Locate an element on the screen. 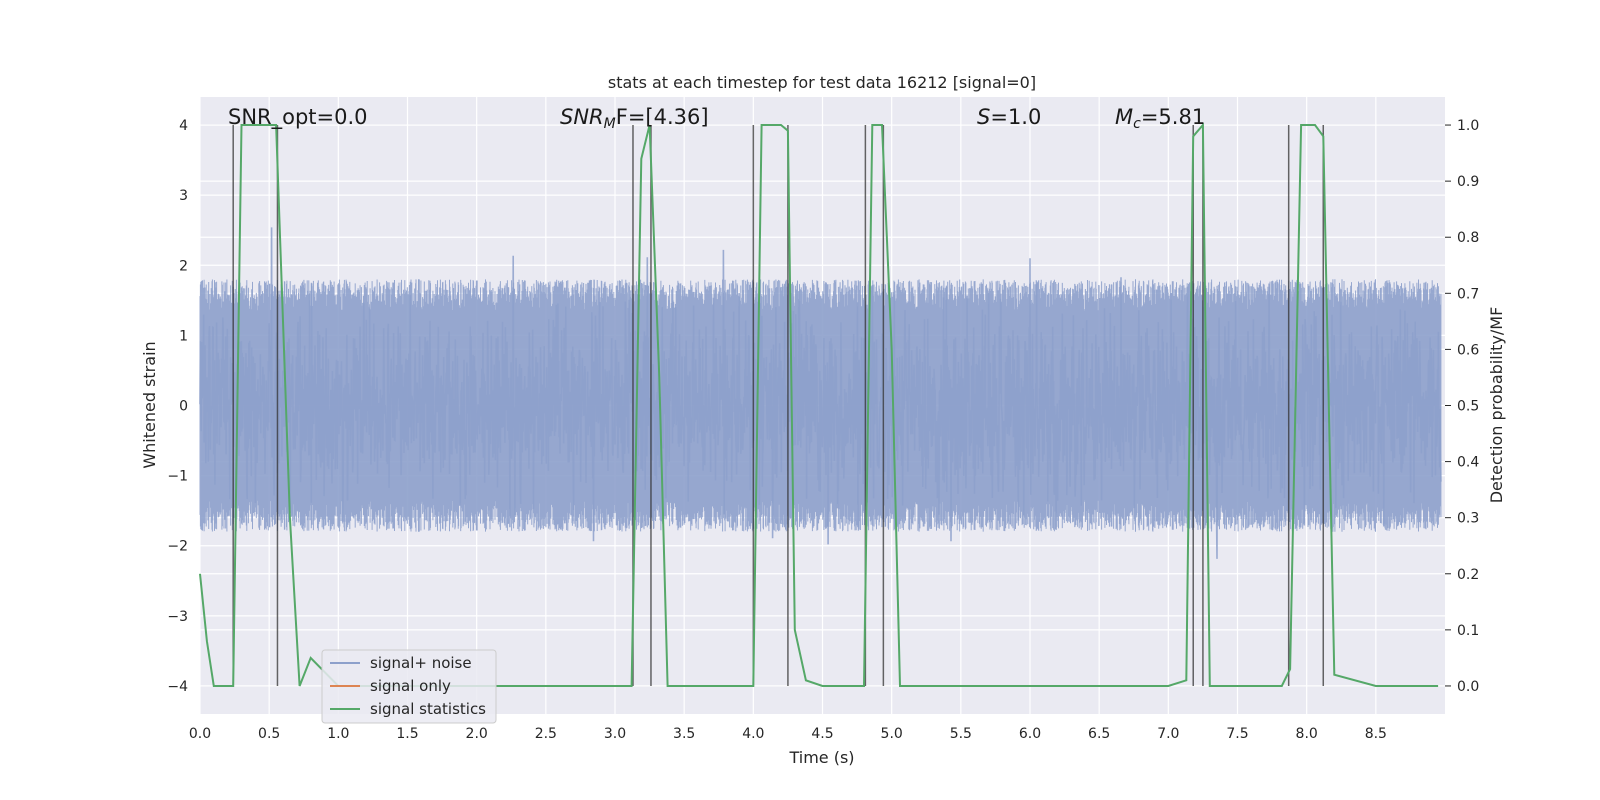  y-right-tick-label-10: 0.0 is located at coordinates (1468, 687).